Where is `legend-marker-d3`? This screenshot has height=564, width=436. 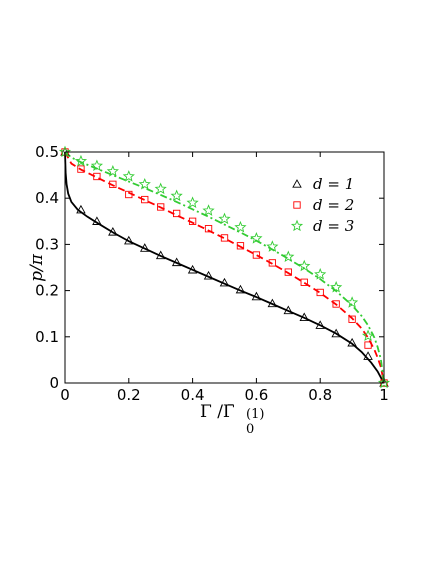 legend-marker-d3 is located at coordinates (297, 225).